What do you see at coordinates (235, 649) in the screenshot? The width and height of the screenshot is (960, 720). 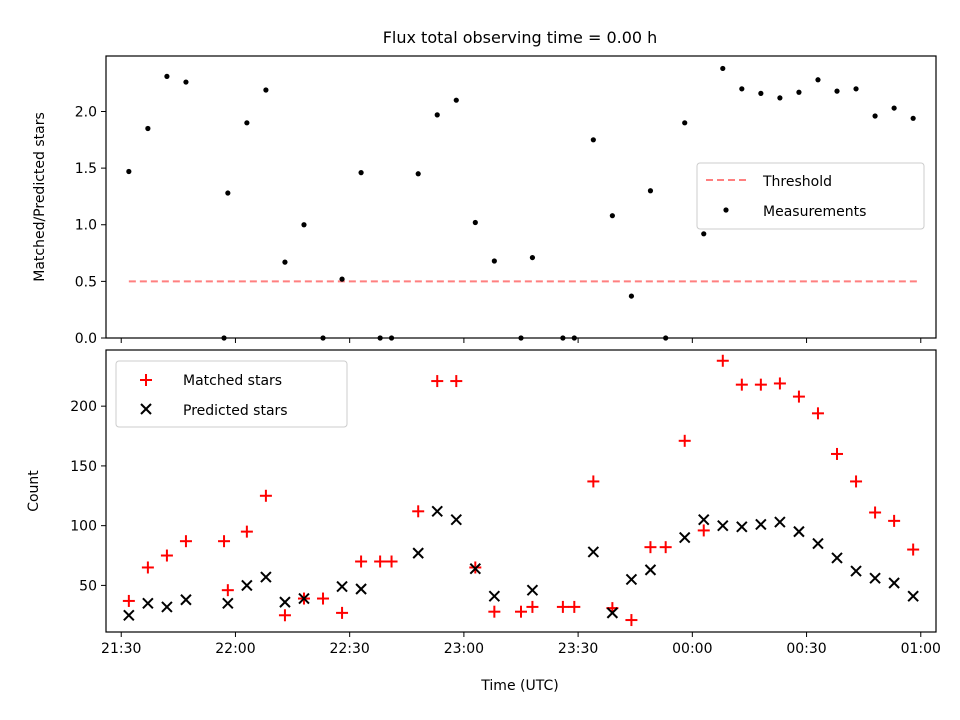 I see `x-tick-label: 22:00` at bounding box center [235, 649].